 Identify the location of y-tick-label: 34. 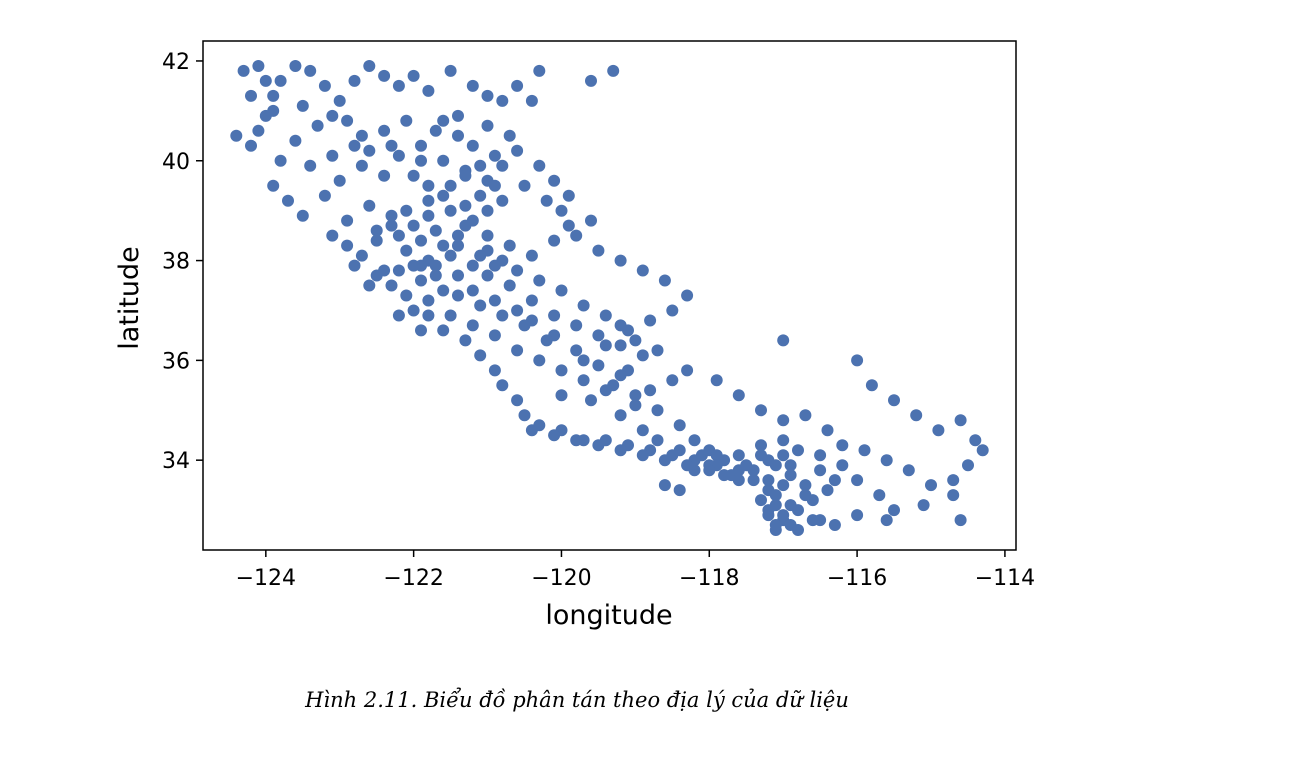
(176, 461).